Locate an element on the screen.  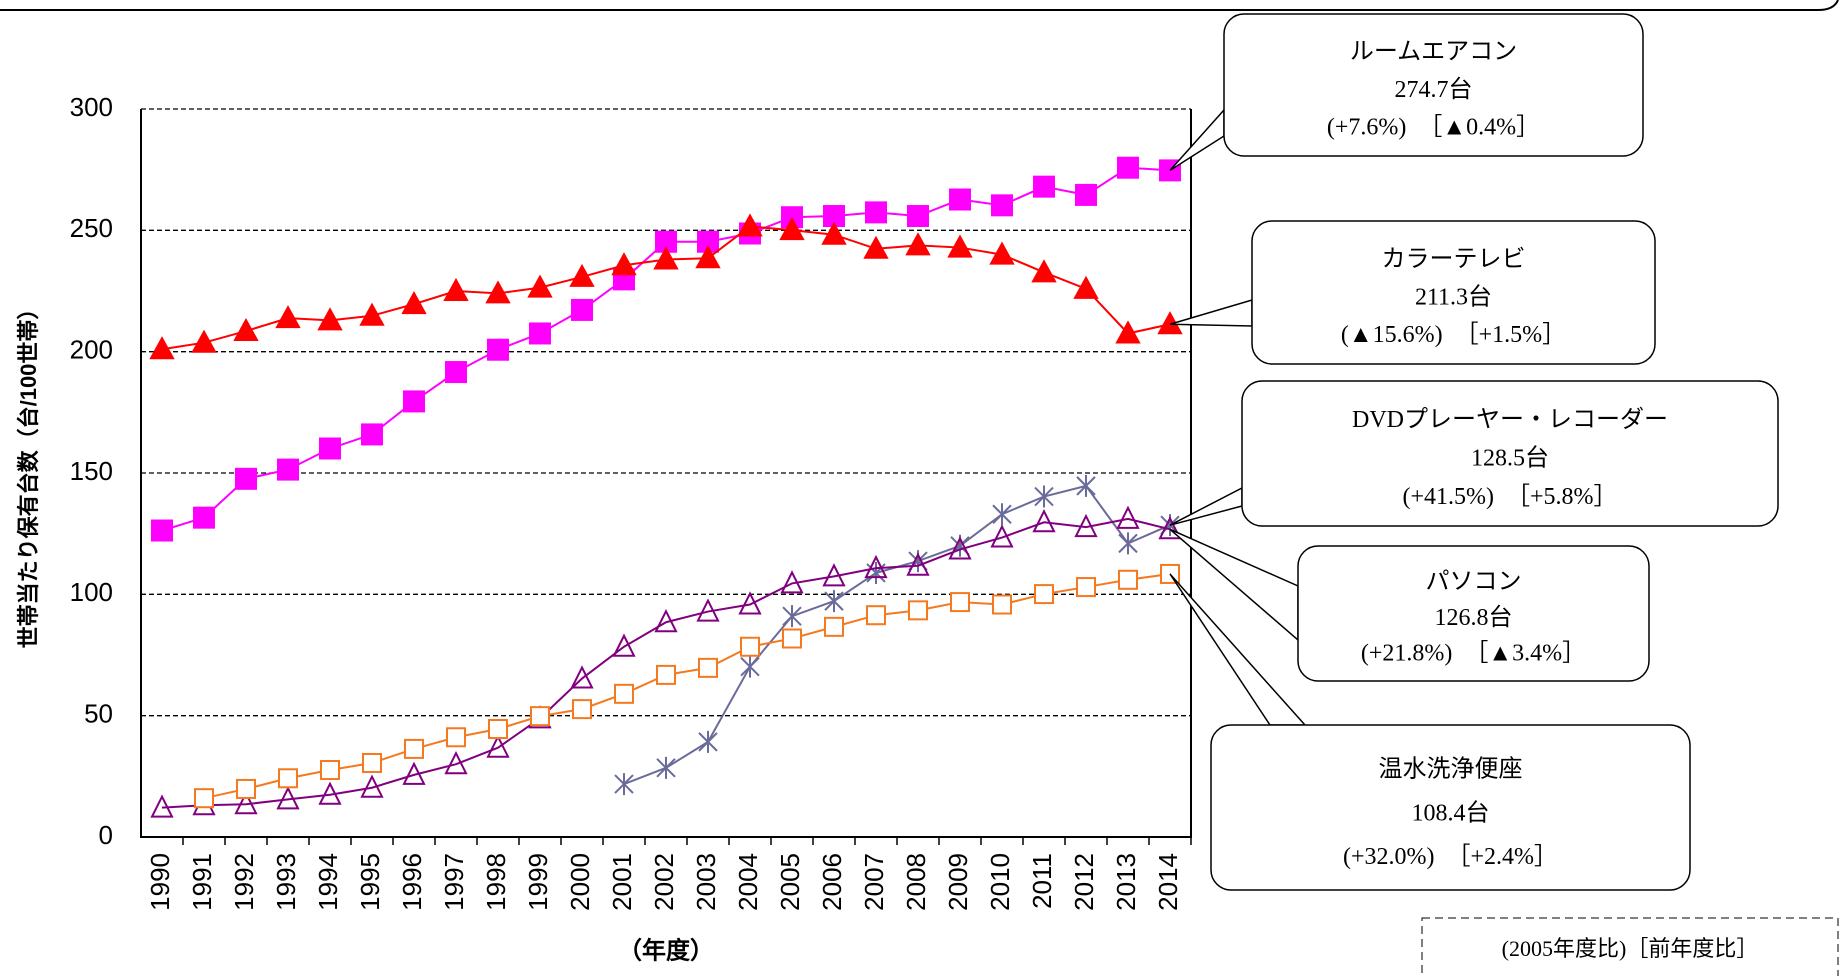
x-tick-label: 1997 is located at coordinates (454, 882).